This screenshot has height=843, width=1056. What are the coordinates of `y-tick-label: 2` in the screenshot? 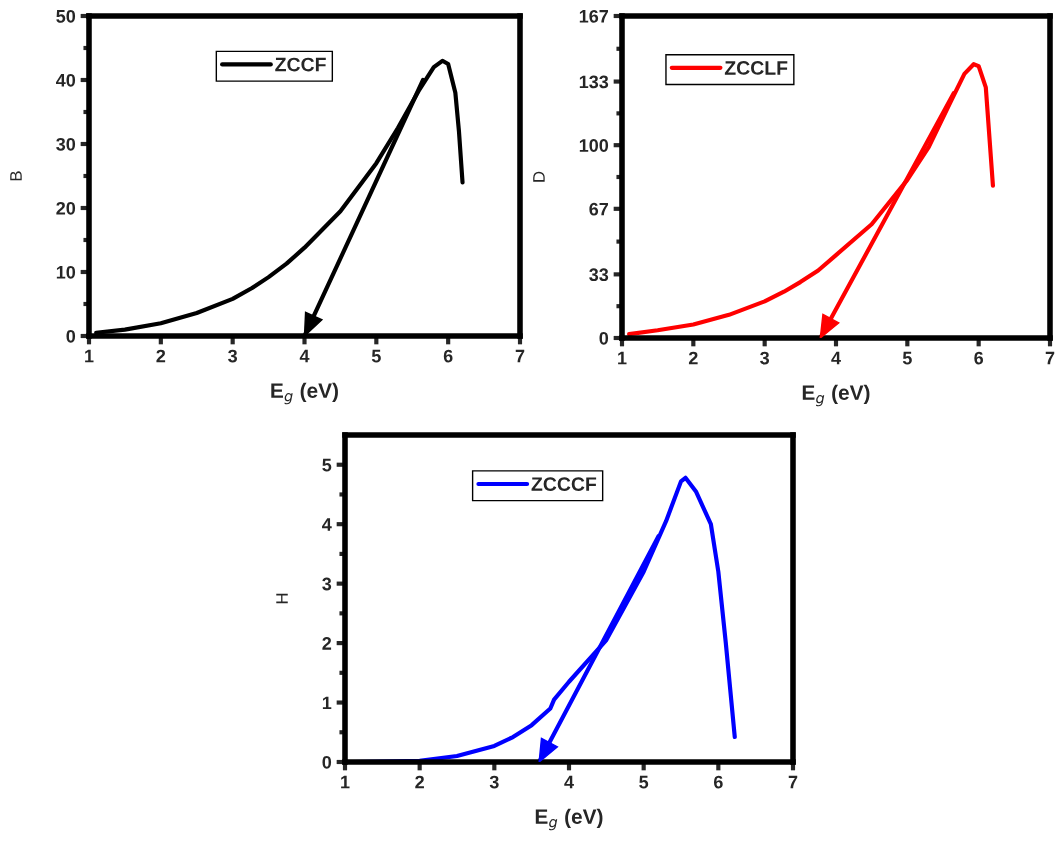 It's located at (327, 643).